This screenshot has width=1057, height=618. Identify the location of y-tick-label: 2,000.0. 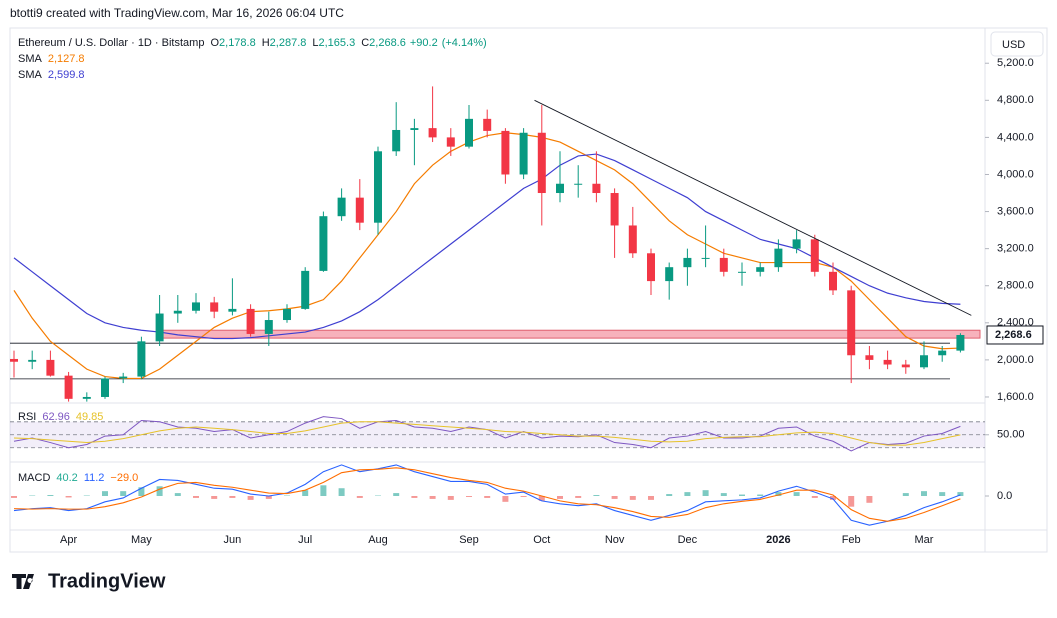
(1015, 360).